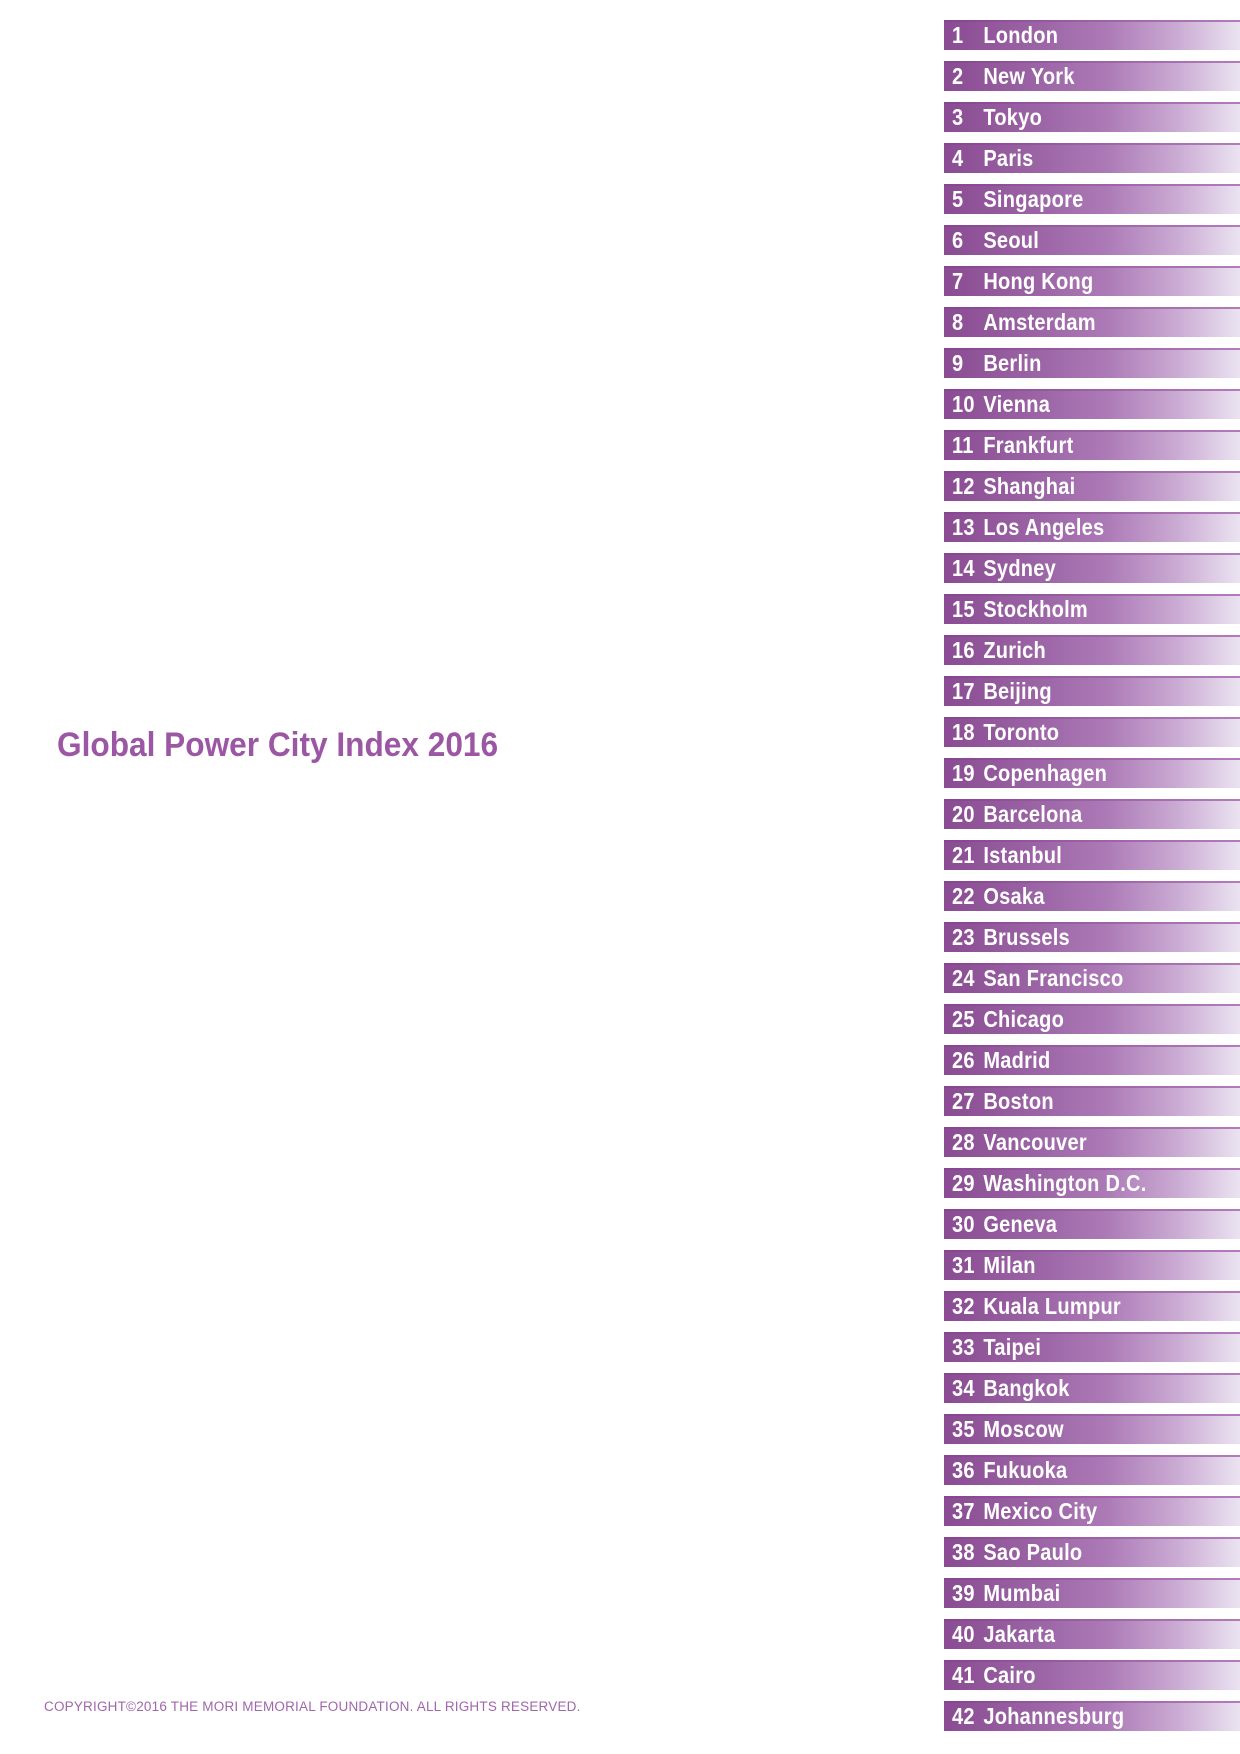 The height and width of the screenshot is (1754, 1240). I want to click on ranking-bar-9: 9 Berlin, so click(1092, 363).